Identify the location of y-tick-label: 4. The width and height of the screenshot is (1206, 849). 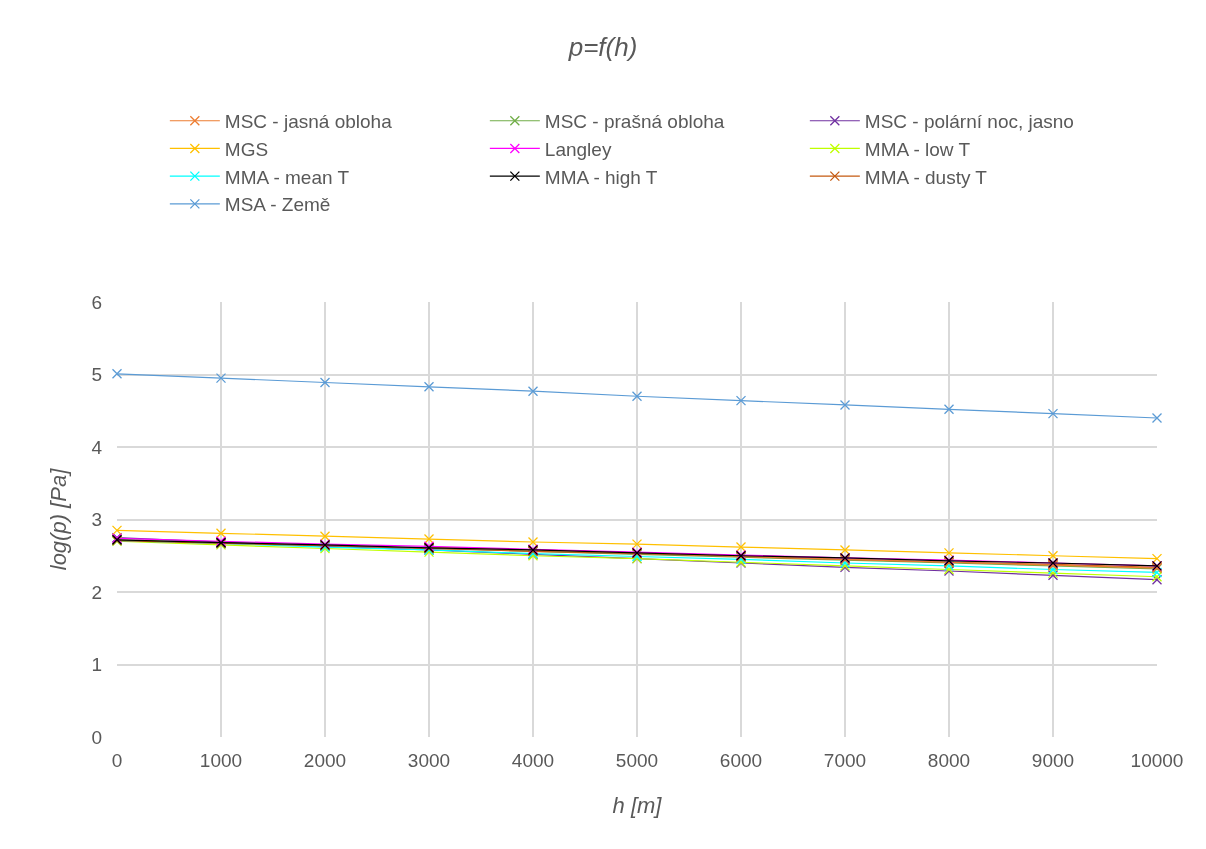
(97, 447).